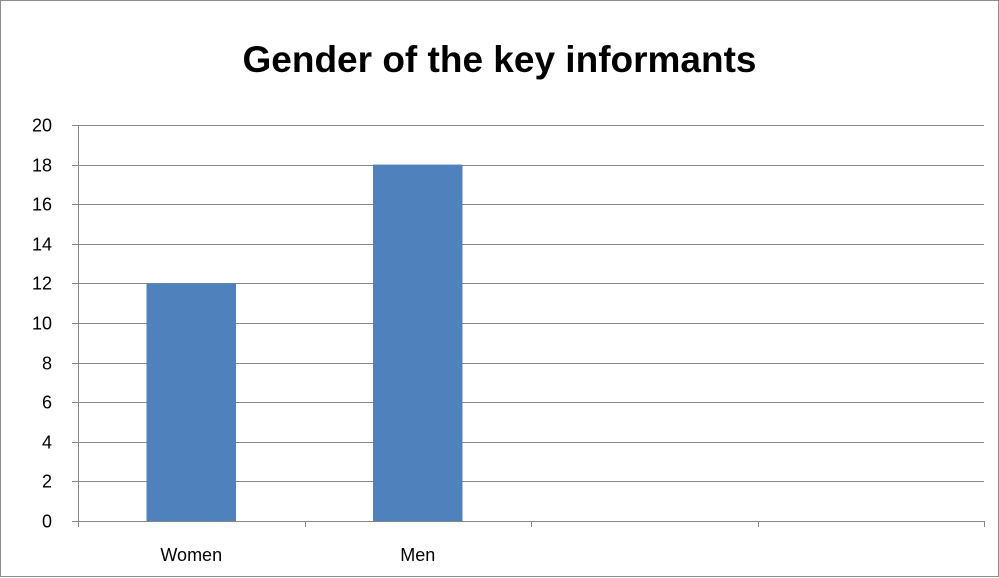 The image size is (999, 578). Describe the element at coordinates (418, 342) in the screenshot. I see `bar-men` at that location.